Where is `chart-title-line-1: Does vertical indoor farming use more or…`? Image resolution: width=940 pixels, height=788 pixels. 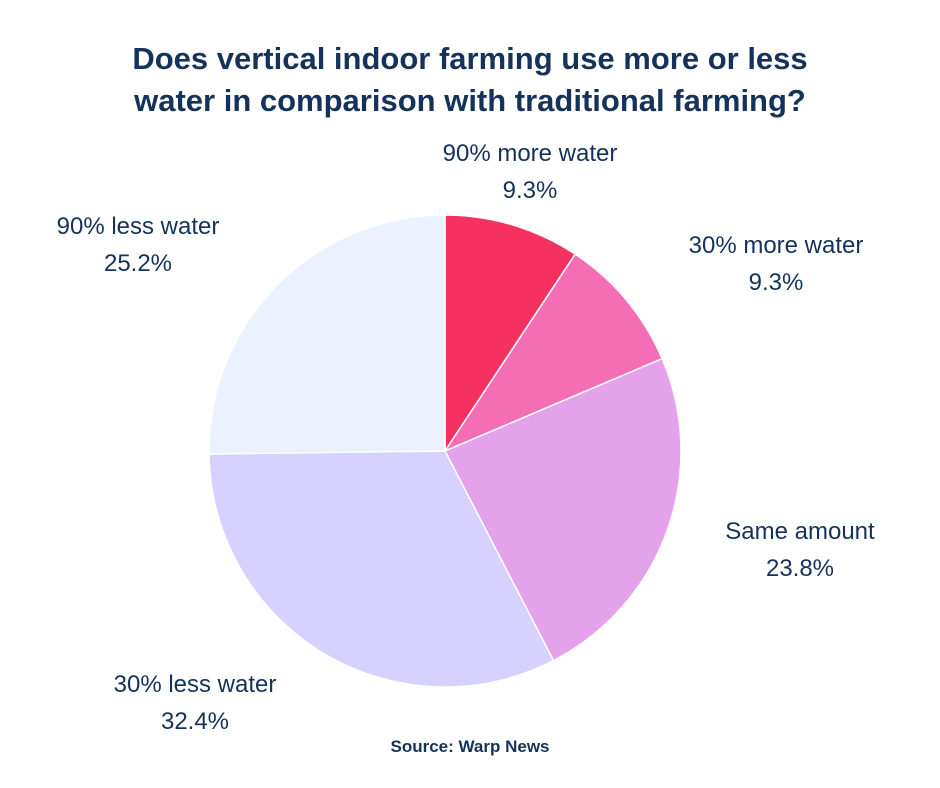
chart-title-line-1: Does vertical indoor farming use more or… is located at coordinates (470, 58).